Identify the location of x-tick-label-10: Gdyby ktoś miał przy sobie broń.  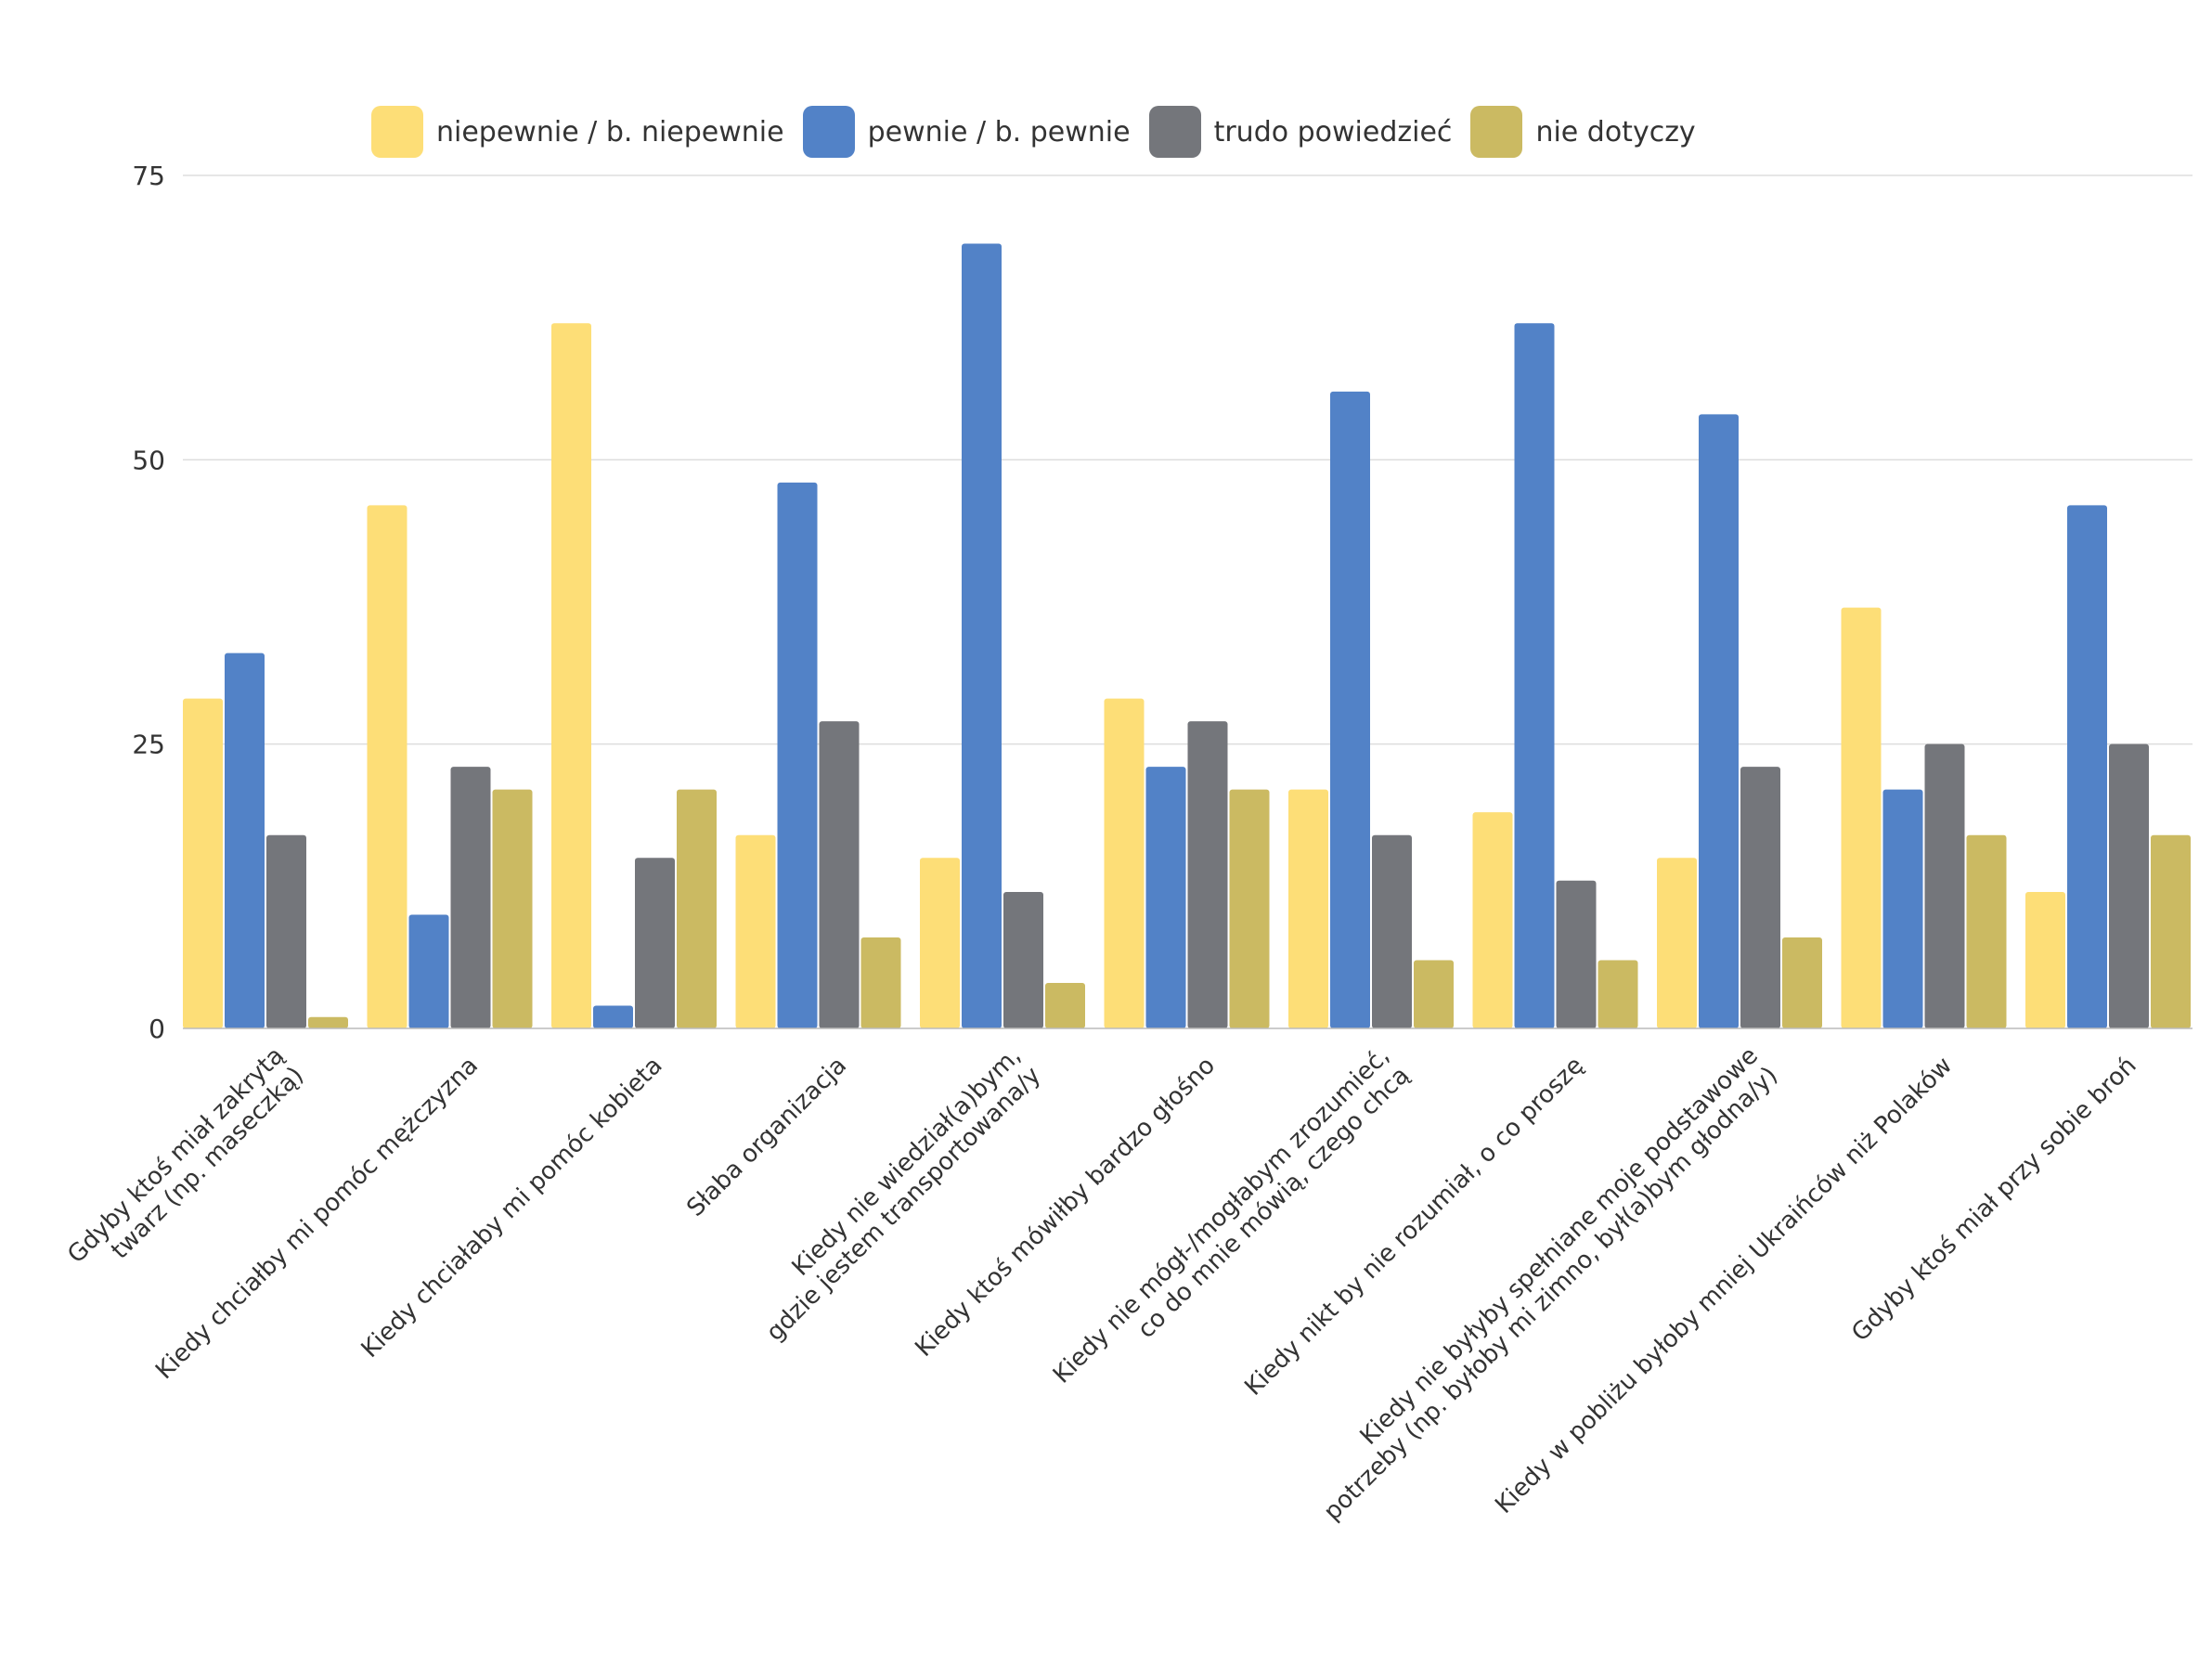
(1994, 1199).